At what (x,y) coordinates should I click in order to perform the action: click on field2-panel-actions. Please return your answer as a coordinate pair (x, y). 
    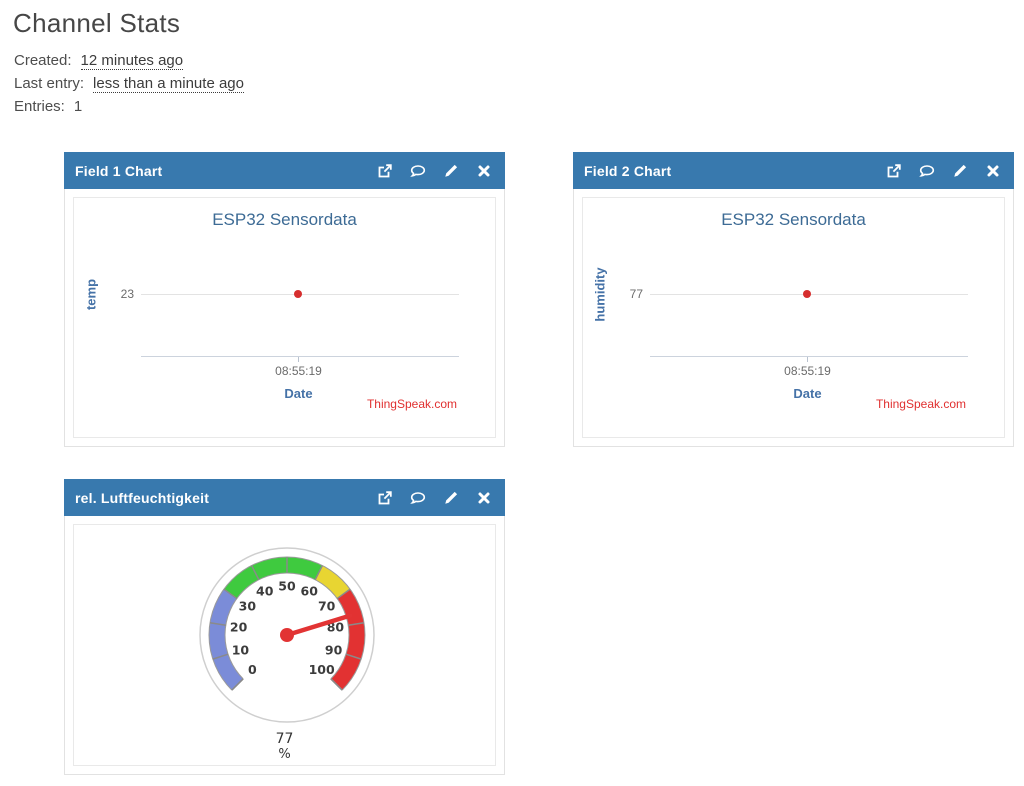
    Looking at the image, I should click on (943, 171).